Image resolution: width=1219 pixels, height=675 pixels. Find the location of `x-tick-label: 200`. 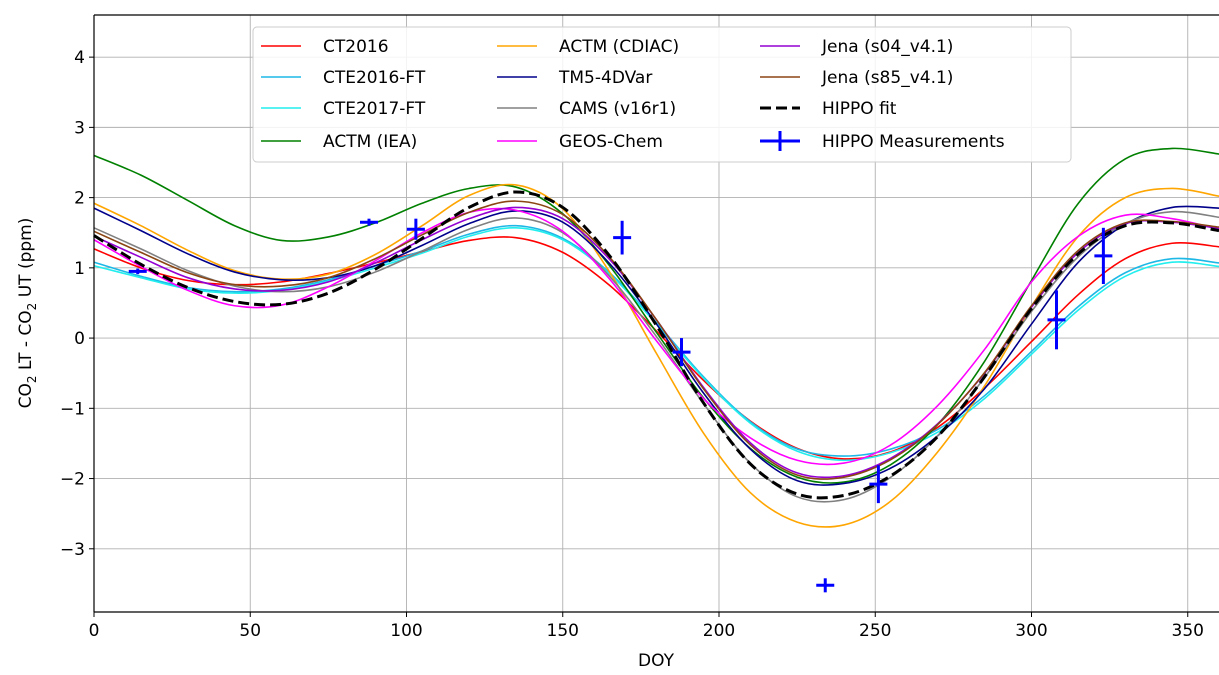

x-tick-label: 200 is located at coordinates (719, 631).